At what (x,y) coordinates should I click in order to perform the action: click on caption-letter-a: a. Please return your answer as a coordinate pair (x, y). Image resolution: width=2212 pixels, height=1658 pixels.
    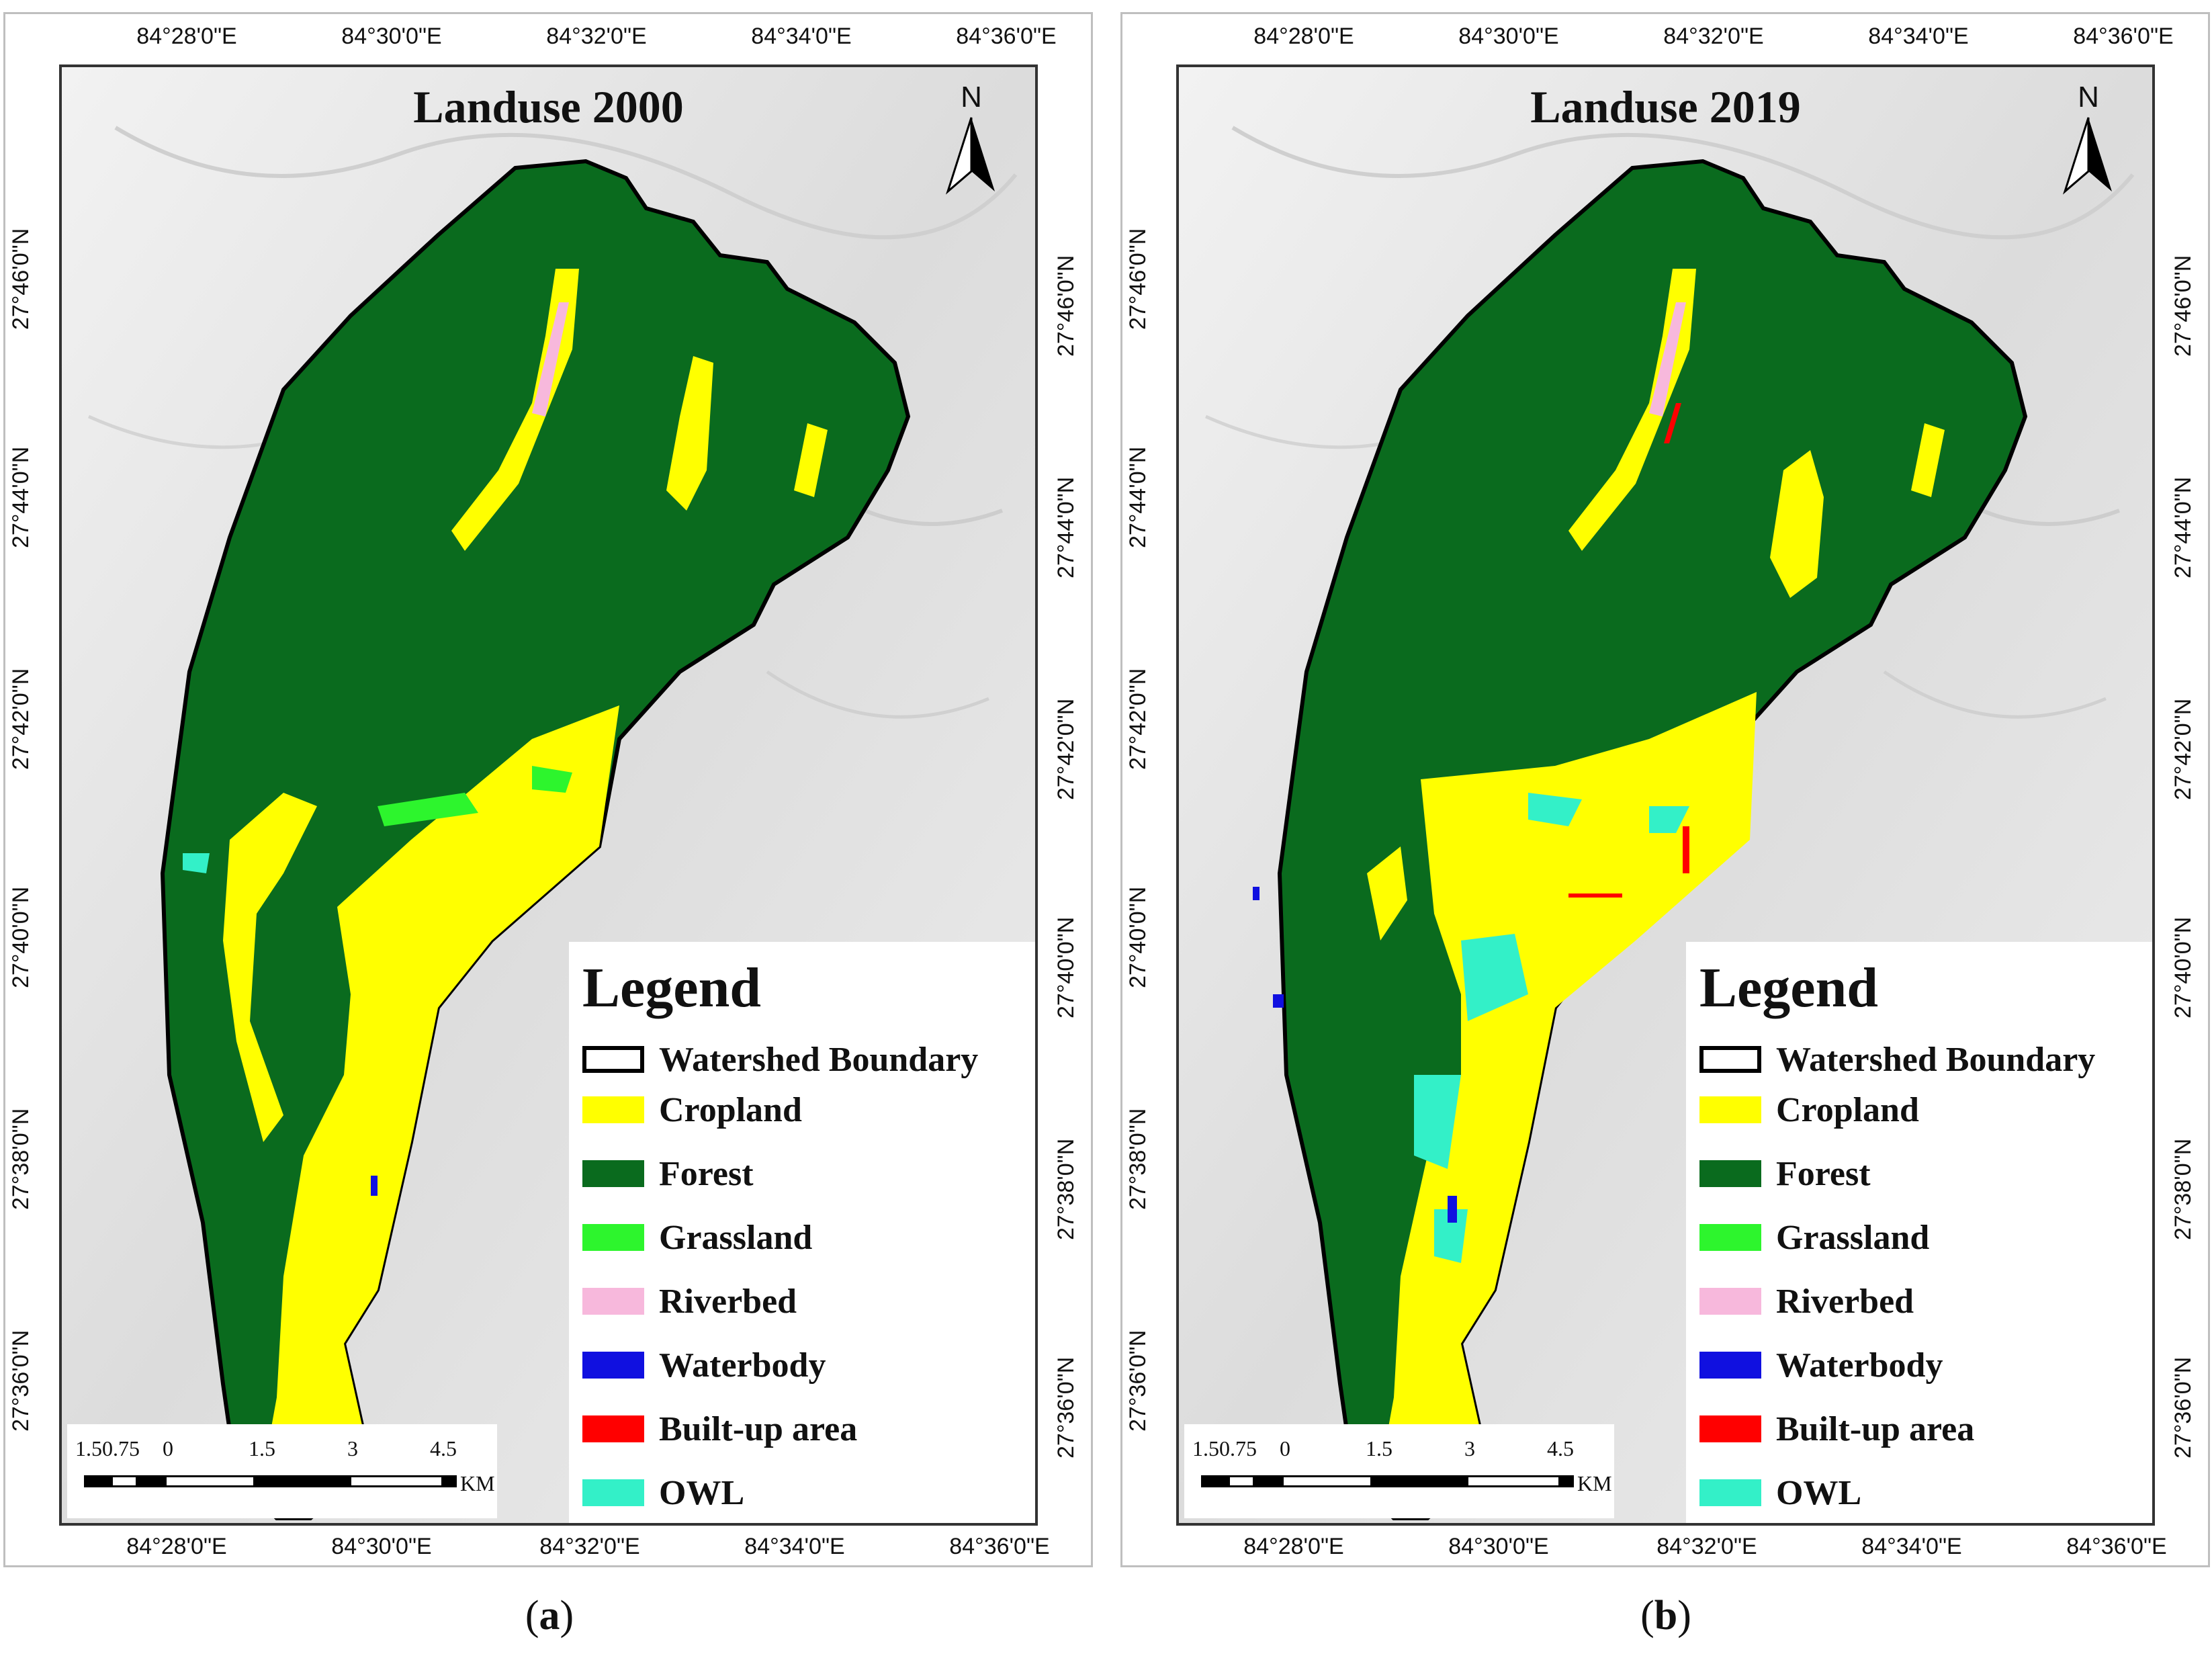
    Looking at the image, I should click on (549, 1616).